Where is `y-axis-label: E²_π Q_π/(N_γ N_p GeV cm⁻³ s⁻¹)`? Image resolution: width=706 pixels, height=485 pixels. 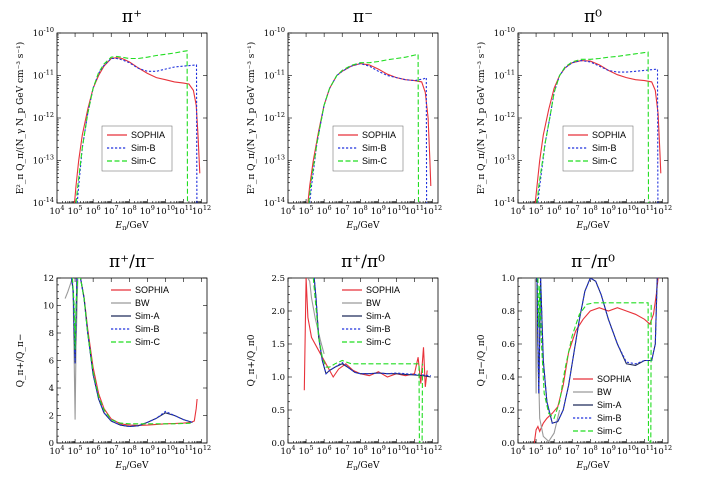 y-axis-label: E²_π Q_π/(N_γ N_p GeV cm⁻³ s⁻¹) is located at coordinates (251, 118).